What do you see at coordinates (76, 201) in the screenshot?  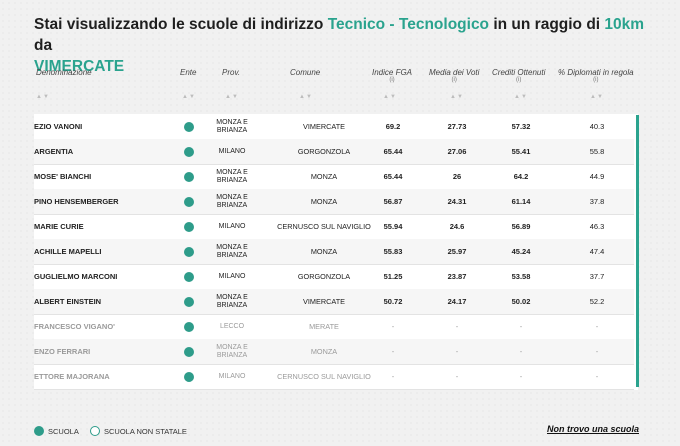 I see `school-name: PINO HENSEMBERGER` at bounding box center [76, 201].